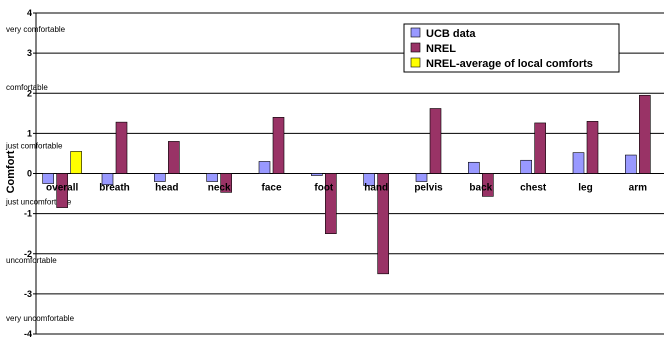  I want to click on category-label-leg: leg, so click(585, 188).